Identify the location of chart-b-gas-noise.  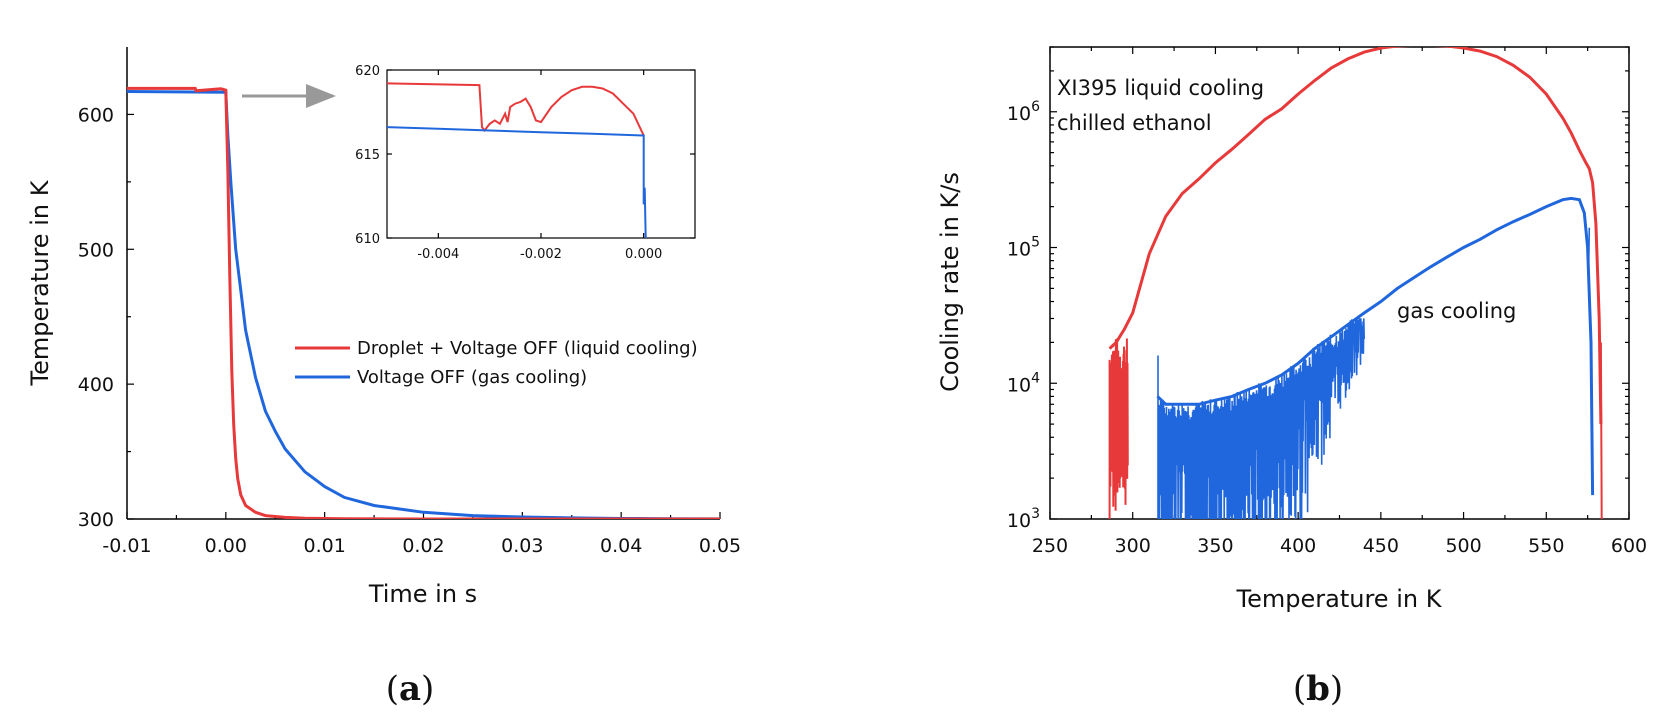
(1374, 373).